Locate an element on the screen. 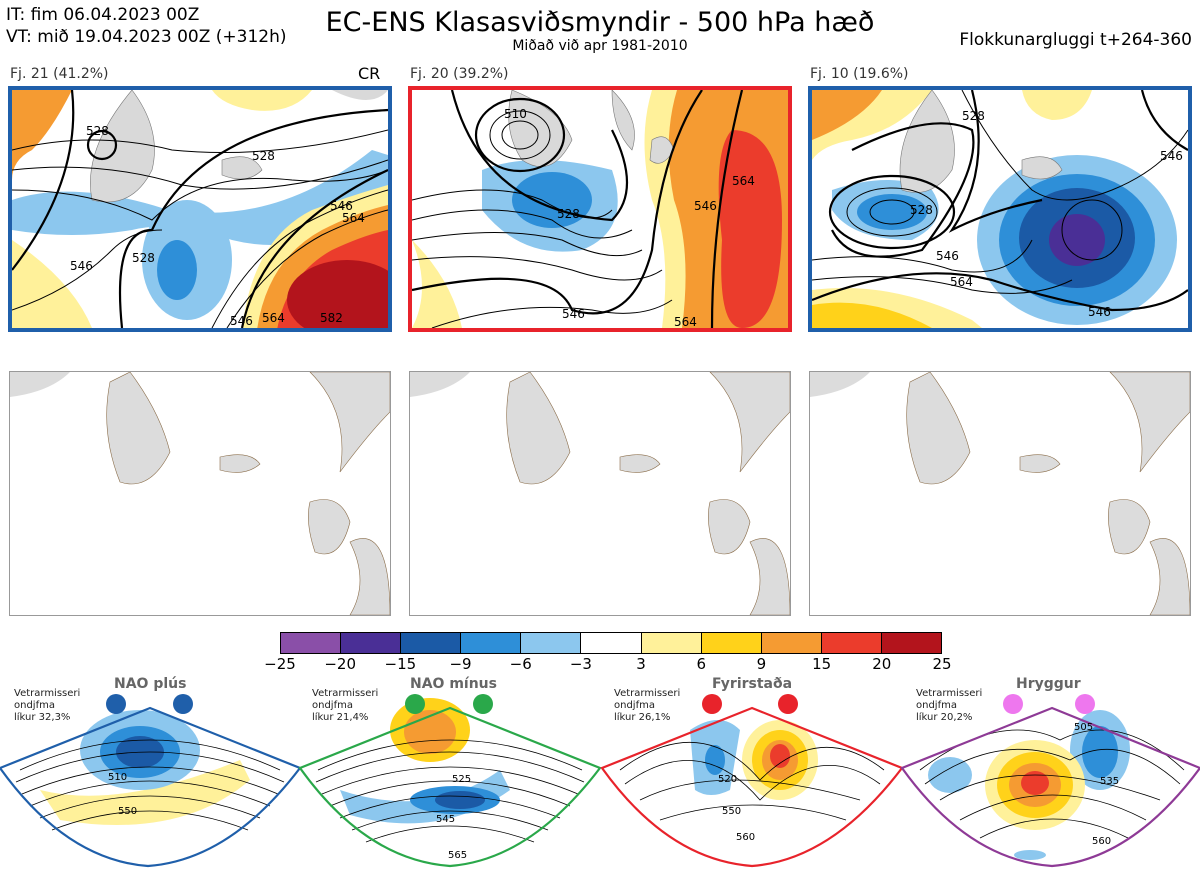 The width and height of the screenshot is (1200, 871). regime-1-contour-label: 510 is located at coordinates (117, 777).